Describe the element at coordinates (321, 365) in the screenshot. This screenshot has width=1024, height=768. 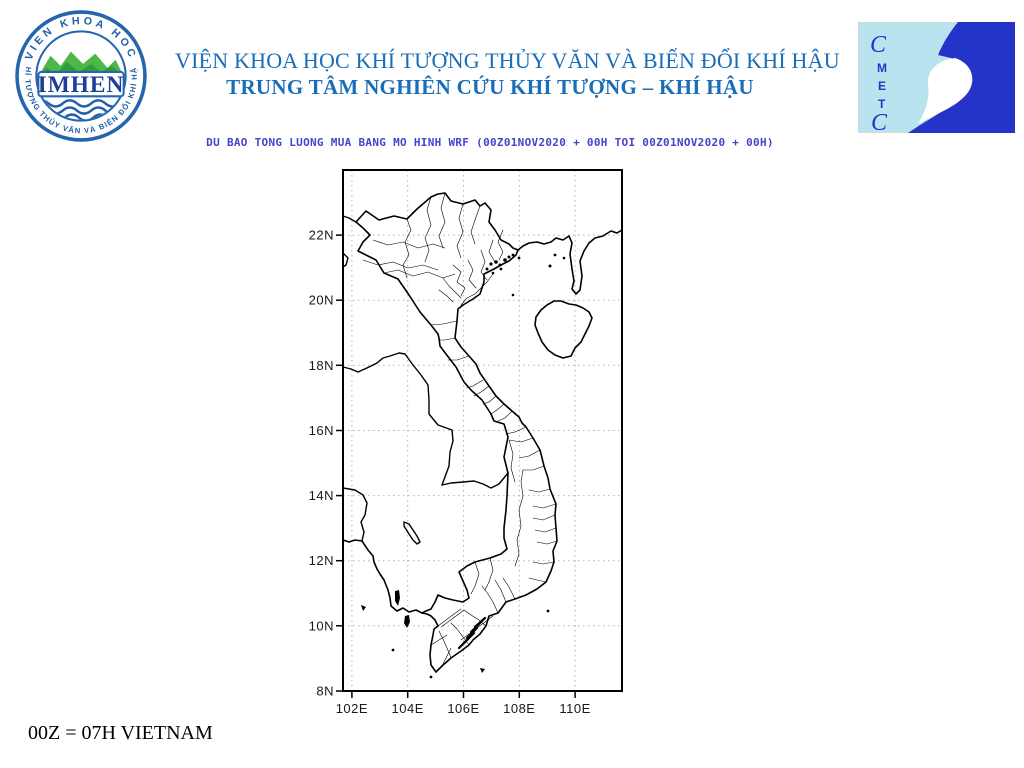
I see `lat-label: 18N` at that location.